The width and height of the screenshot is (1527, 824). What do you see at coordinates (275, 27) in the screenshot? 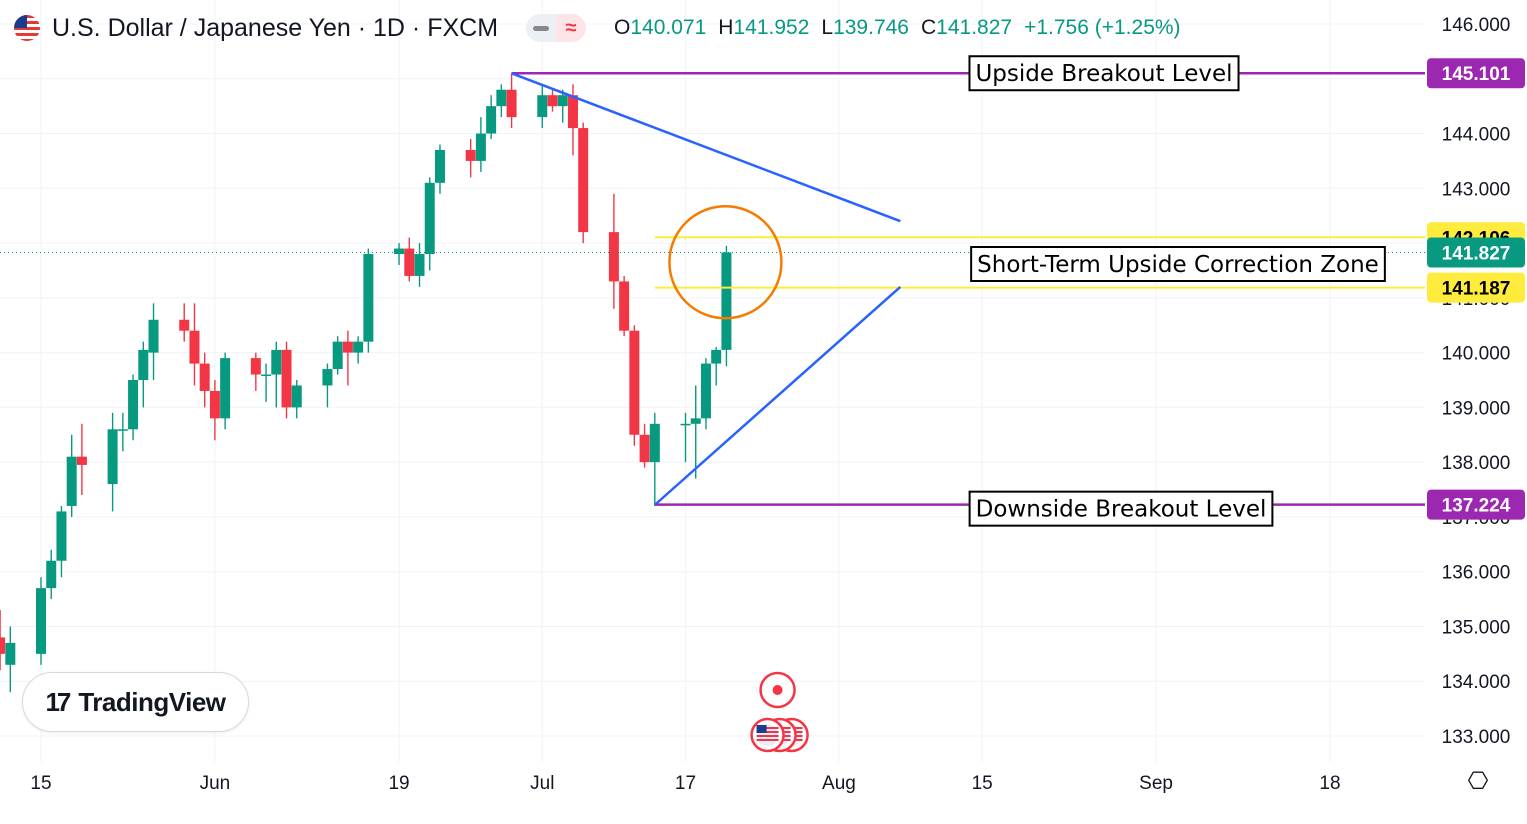
I see `symbol-title: U.S. Dollar / Japanese Yen · 1D · FXCM` at bounding box center [275, 27].